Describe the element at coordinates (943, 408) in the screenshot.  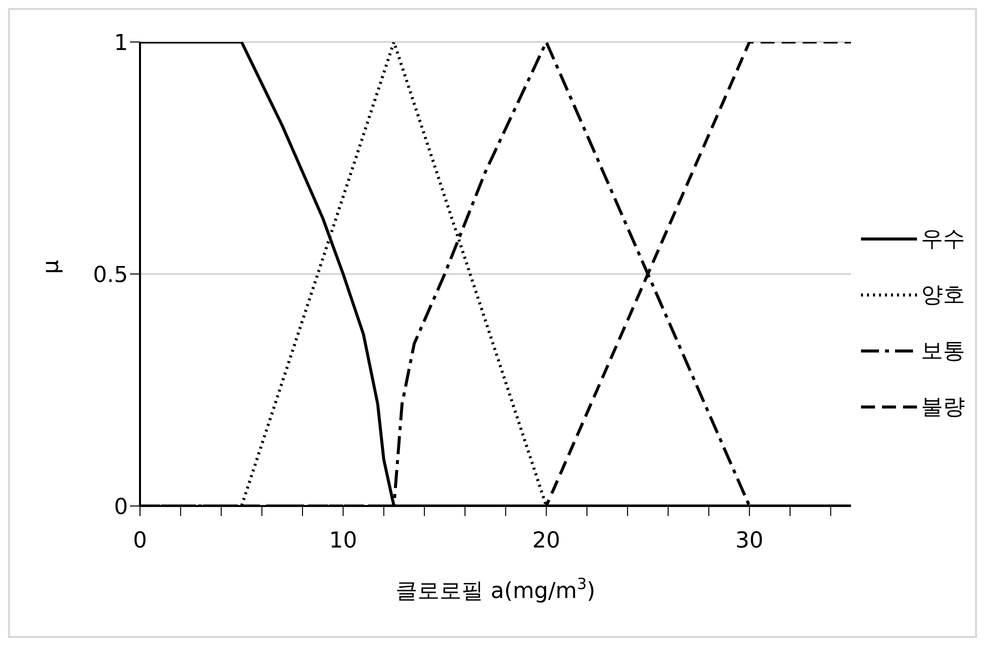
I see `legend-label: 불량` at that location.